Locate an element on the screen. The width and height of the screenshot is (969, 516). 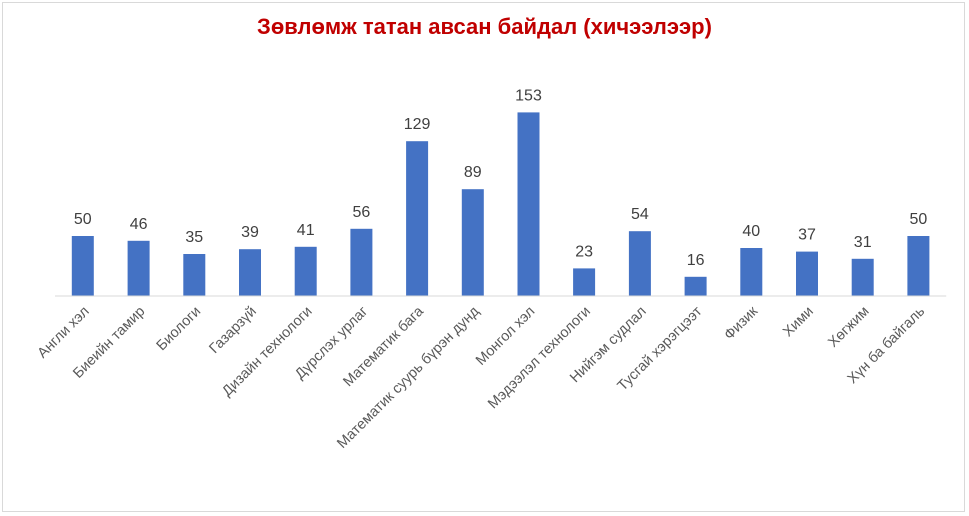
value-label-5: 56 is located at coordinates (362, 212).